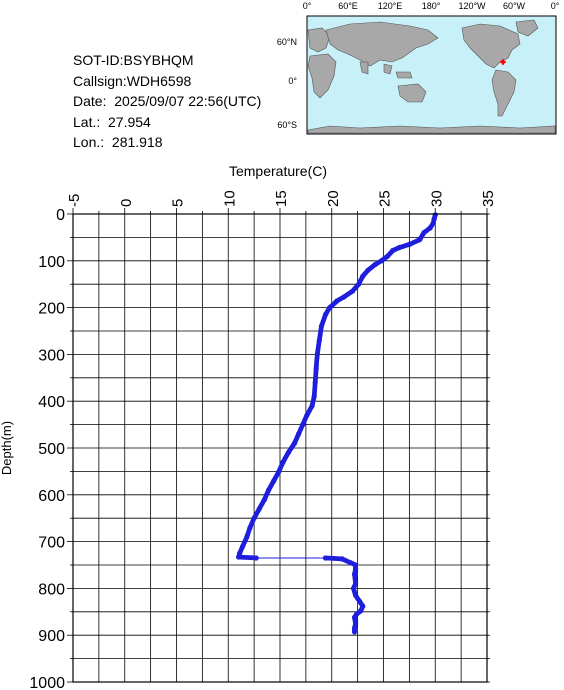 The height and width of the screenshot is (690, 564). I want to click on x-tick-label: 10, so click(229, 198).